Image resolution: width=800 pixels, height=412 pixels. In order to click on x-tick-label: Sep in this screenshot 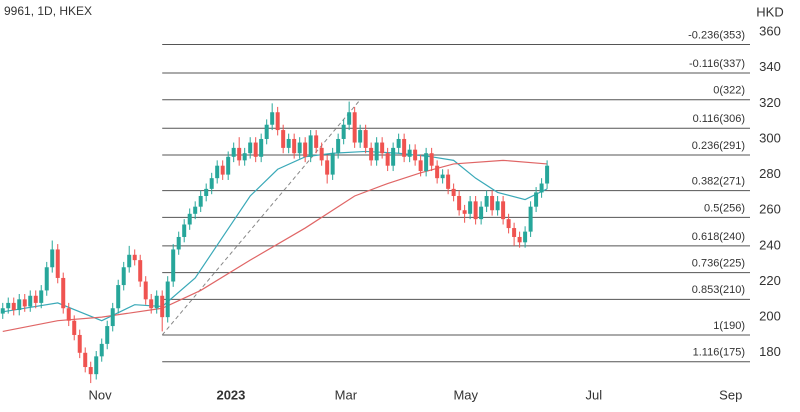, I will do `click(730, 394)`.